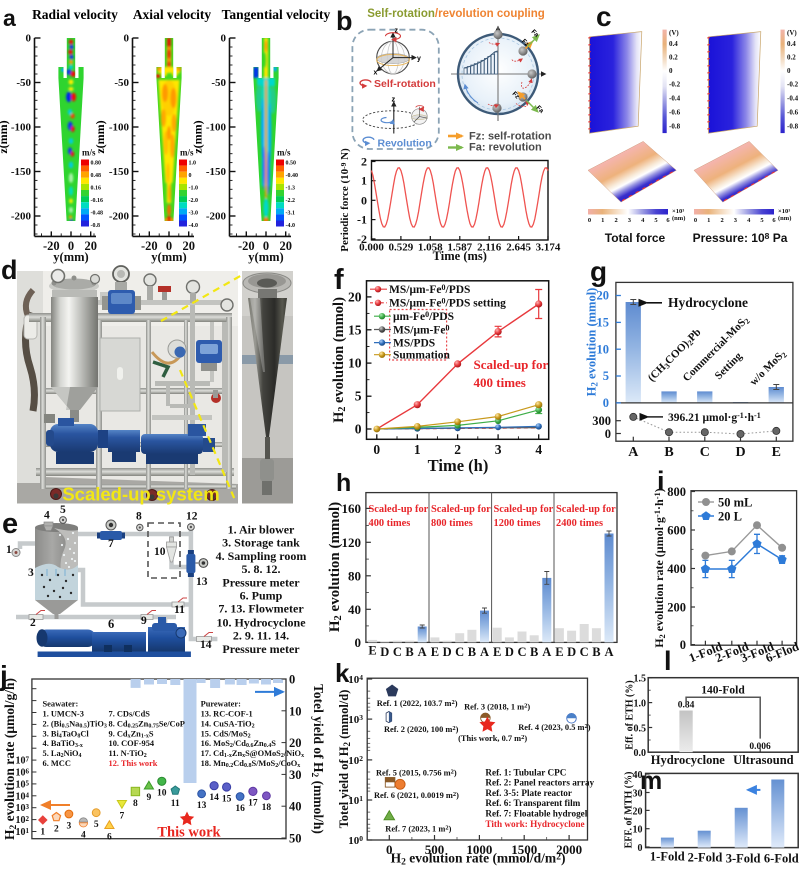 This screenshot has height=870, width=799. What do you see at coordinates (534, 824) in the screenshot?
I see `svg-text: Tith work: Hydrocyclone` at bounding box center [534, 824].